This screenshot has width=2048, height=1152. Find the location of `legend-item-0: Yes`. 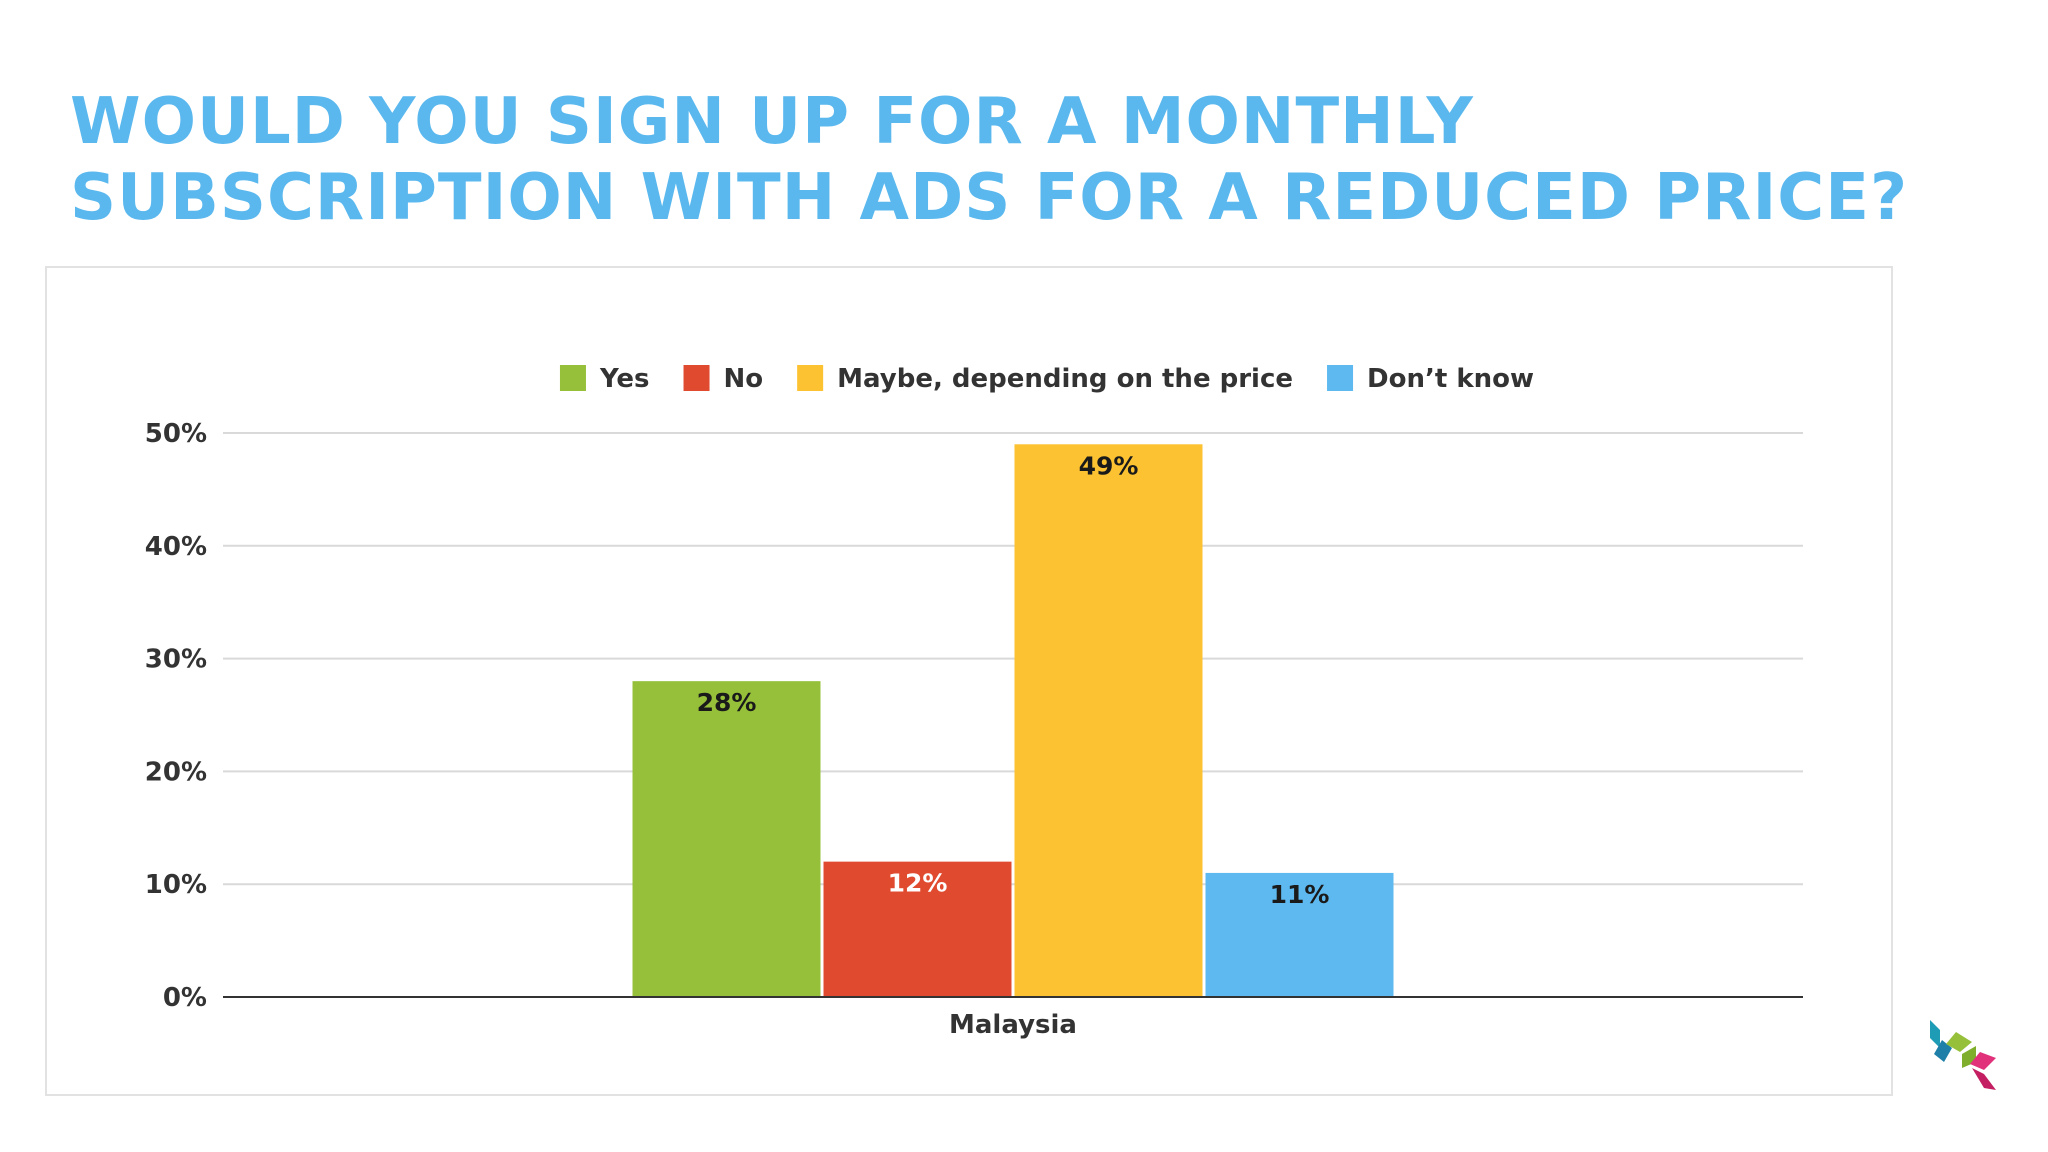

legend-item-0: Yes is located at coordinates (604, 379).